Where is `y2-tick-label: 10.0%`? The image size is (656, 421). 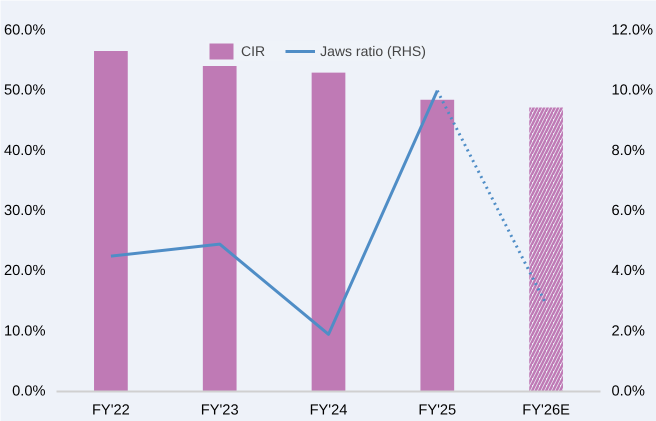 y2-tick-label: 10.0% is located at coordinates (633, 90).